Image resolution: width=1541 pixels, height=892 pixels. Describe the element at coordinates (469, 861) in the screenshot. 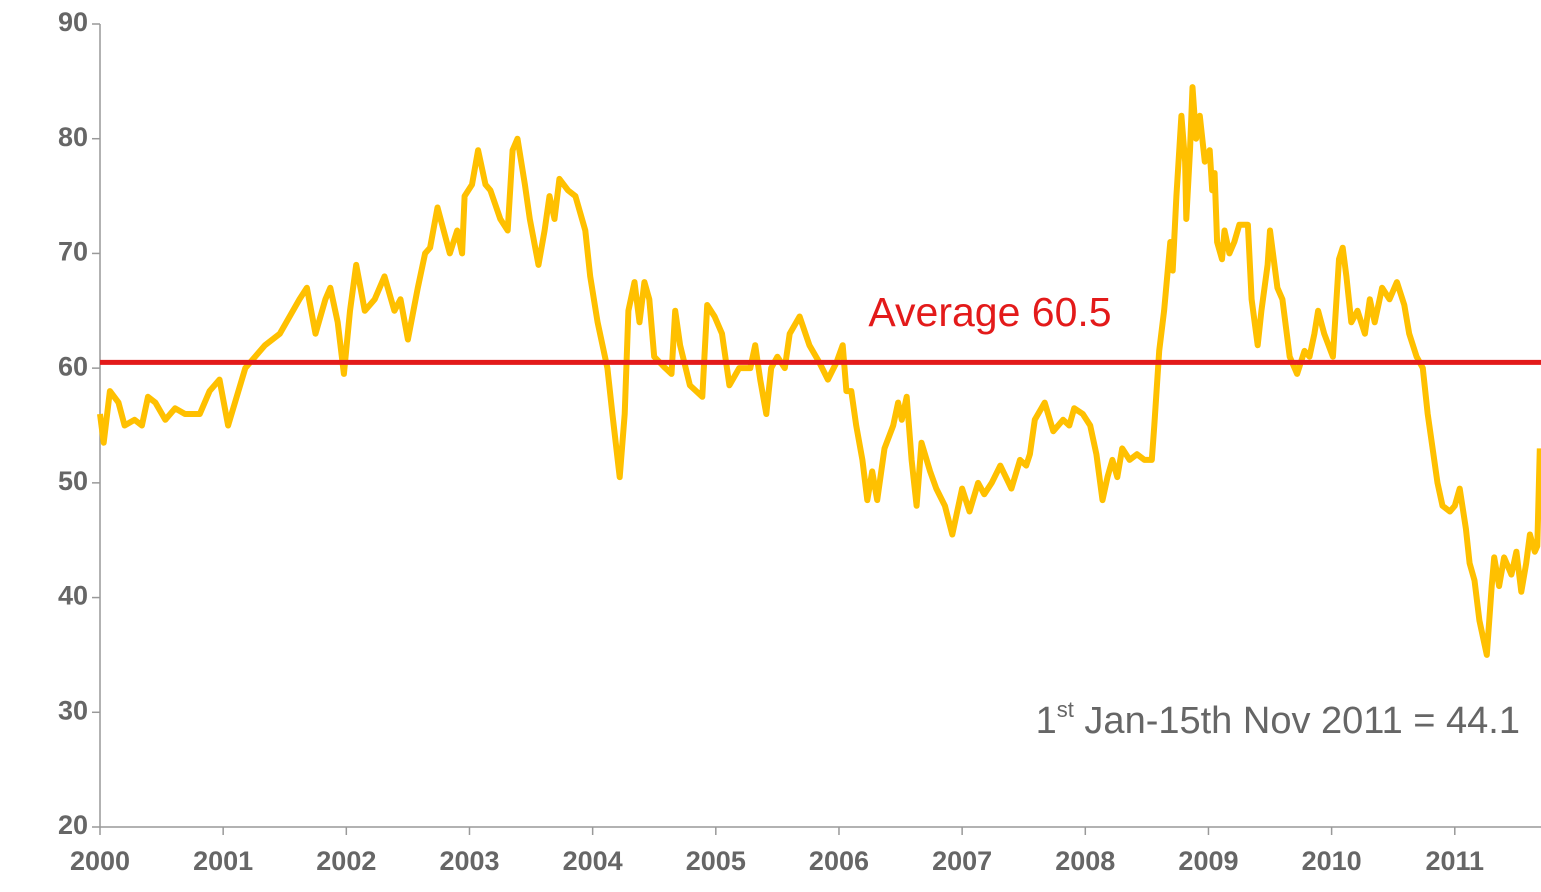

I see `x-tick-label: 2003` at that location.